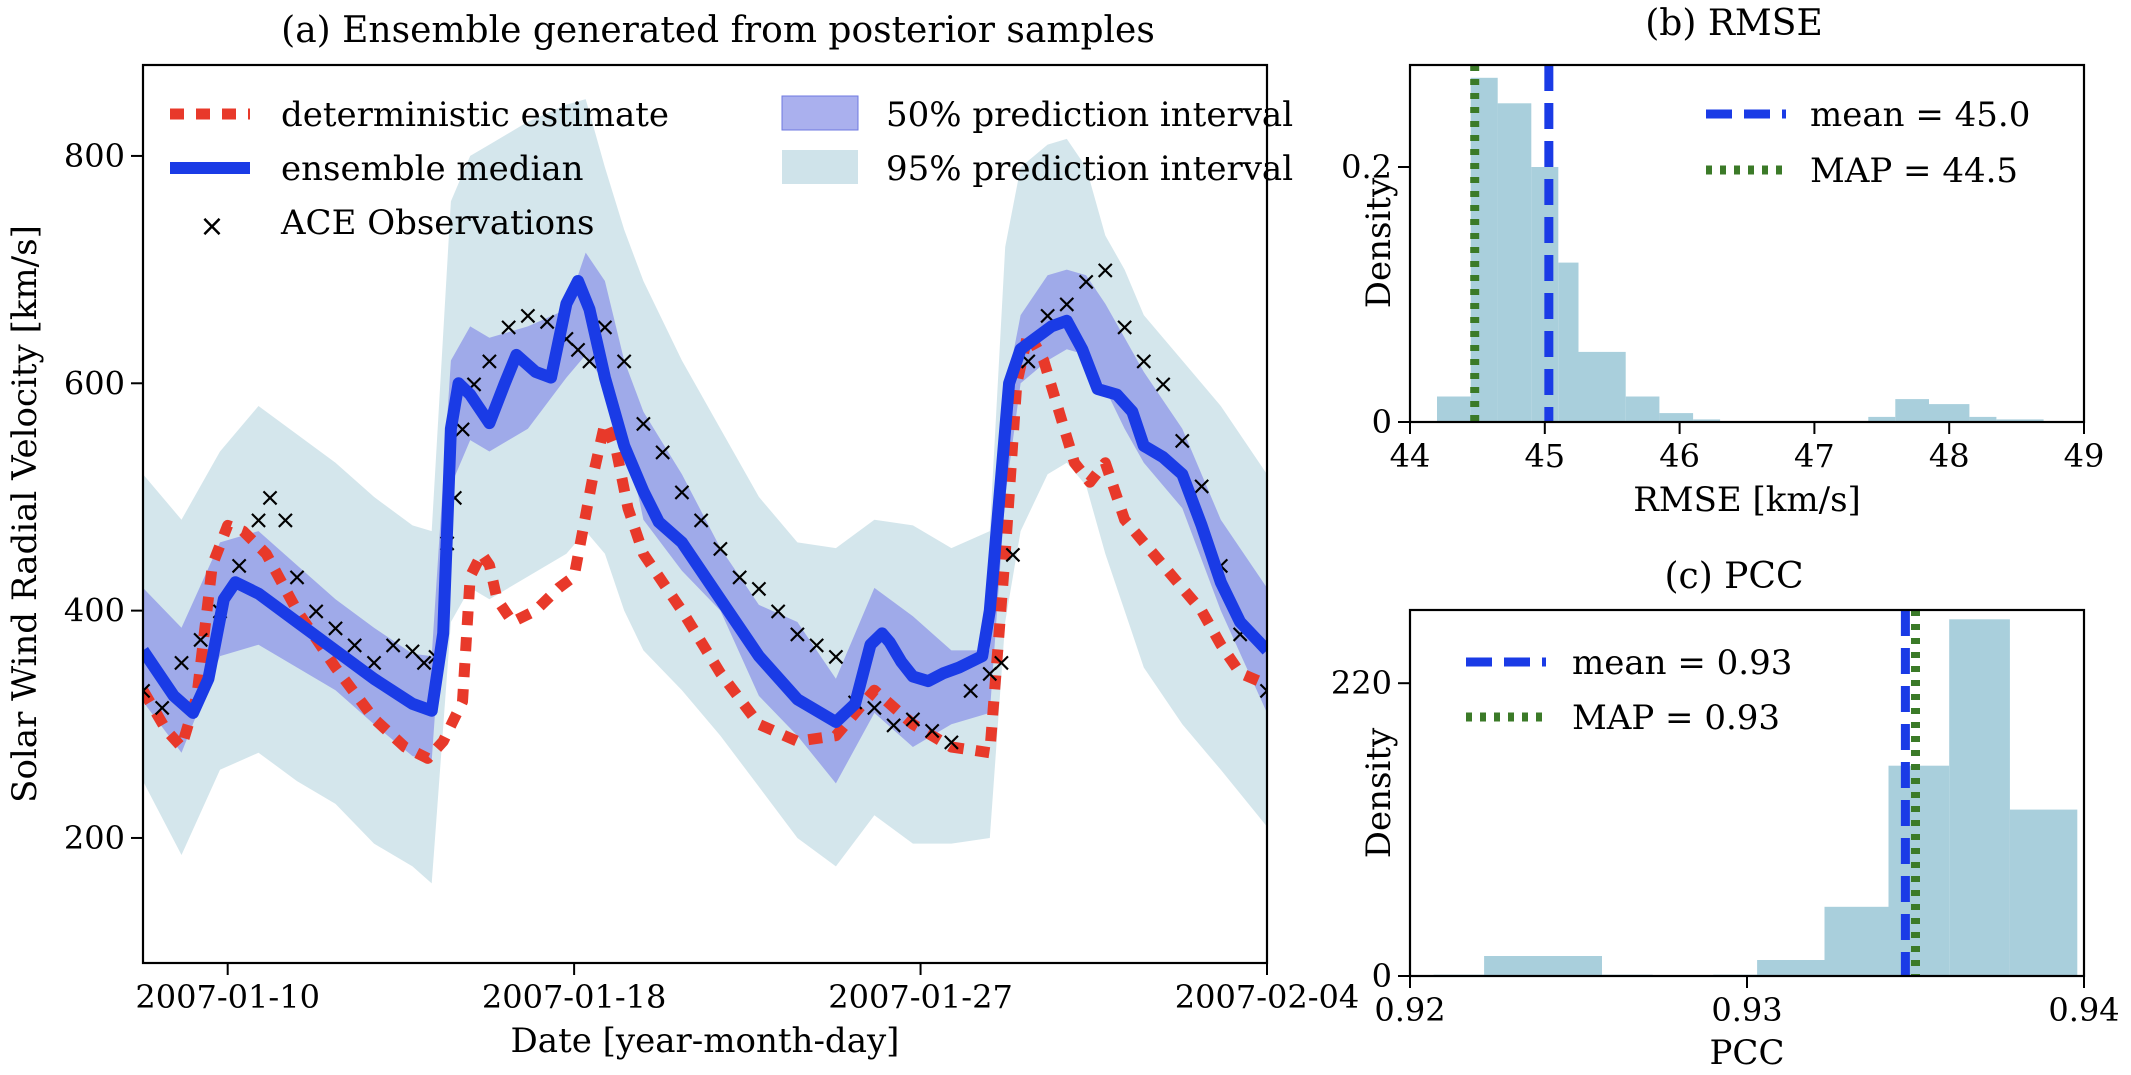  Describe the element at coordinates (705, 1041) in the screenshot. I see `panel-a-xlabel: Date [year-month-day]` at that location.